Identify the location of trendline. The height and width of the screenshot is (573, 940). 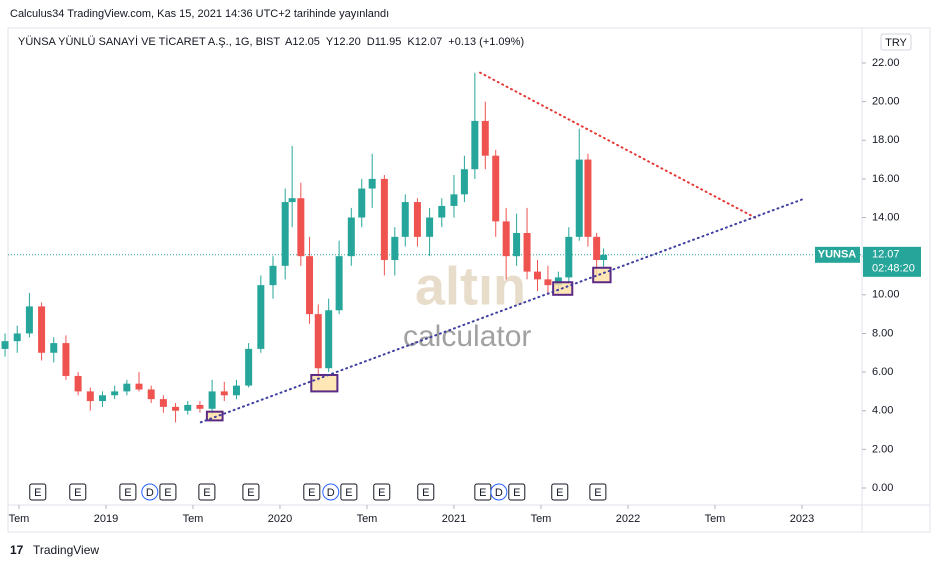
(618, 145).